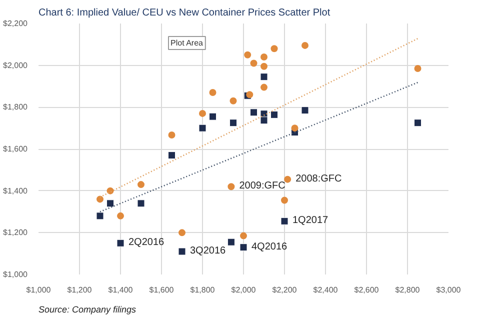 Image resolution: width=480 pixels, height=321 pixels. I want to click on source-note: Source: Company filings, so click(87, 309).